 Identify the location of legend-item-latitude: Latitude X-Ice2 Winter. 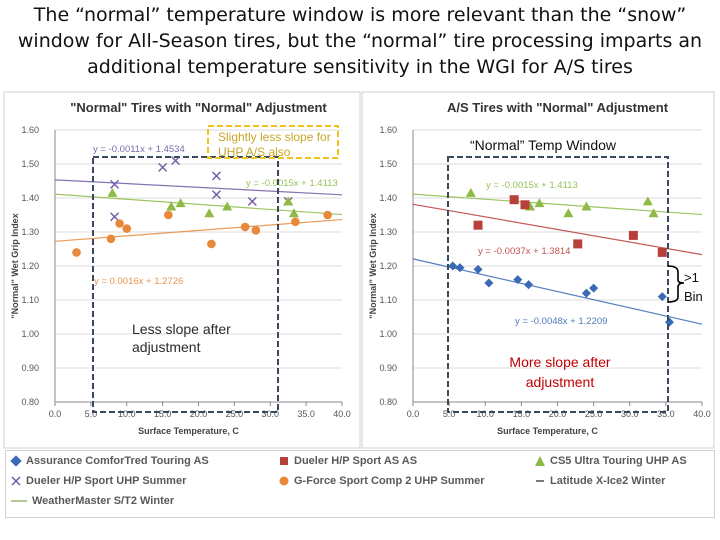
(599, 481).